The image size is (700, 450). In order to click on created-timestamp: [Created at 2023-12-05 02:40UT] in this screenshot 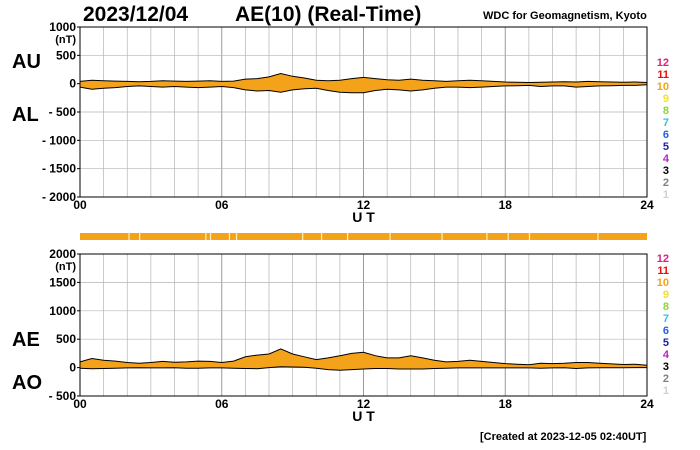, I will do `click(563, 437)`.